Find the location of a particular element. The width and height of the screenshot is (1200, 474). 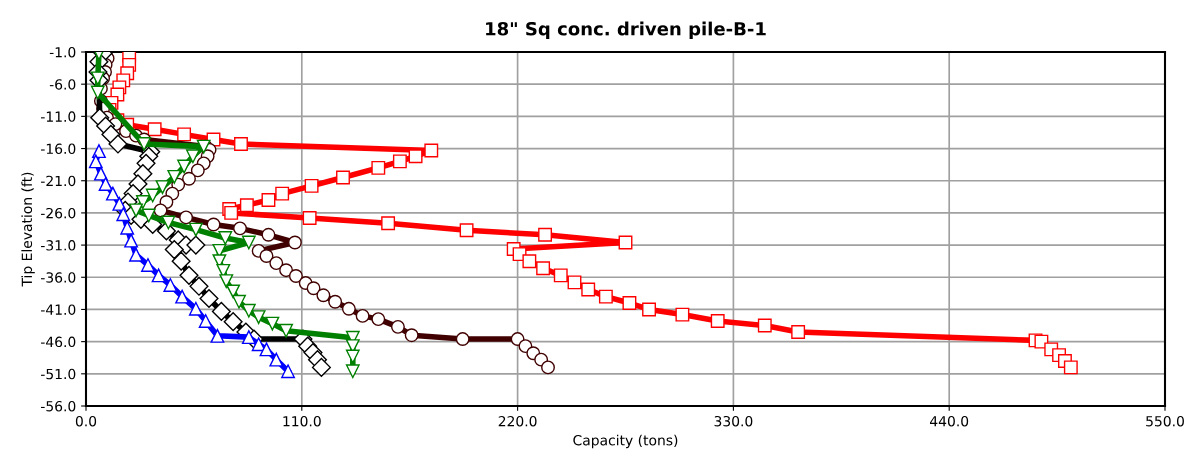

y-tick-label: -16.0 is located at coordinates (58, 149).